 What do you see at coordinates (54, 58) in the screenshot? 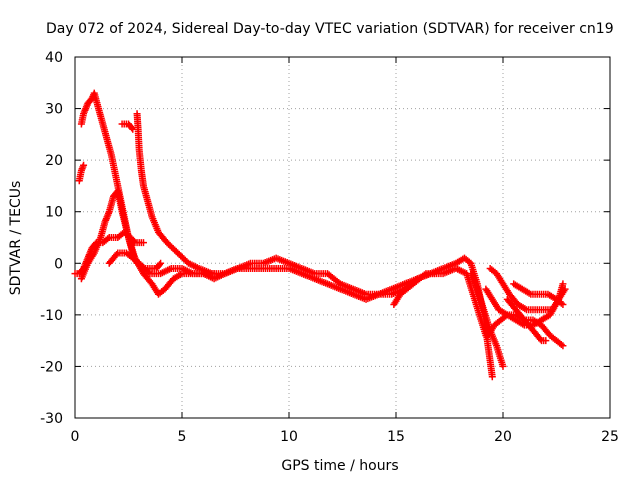
I see `y-tick-label: 40` at bounding box center [54, 58].